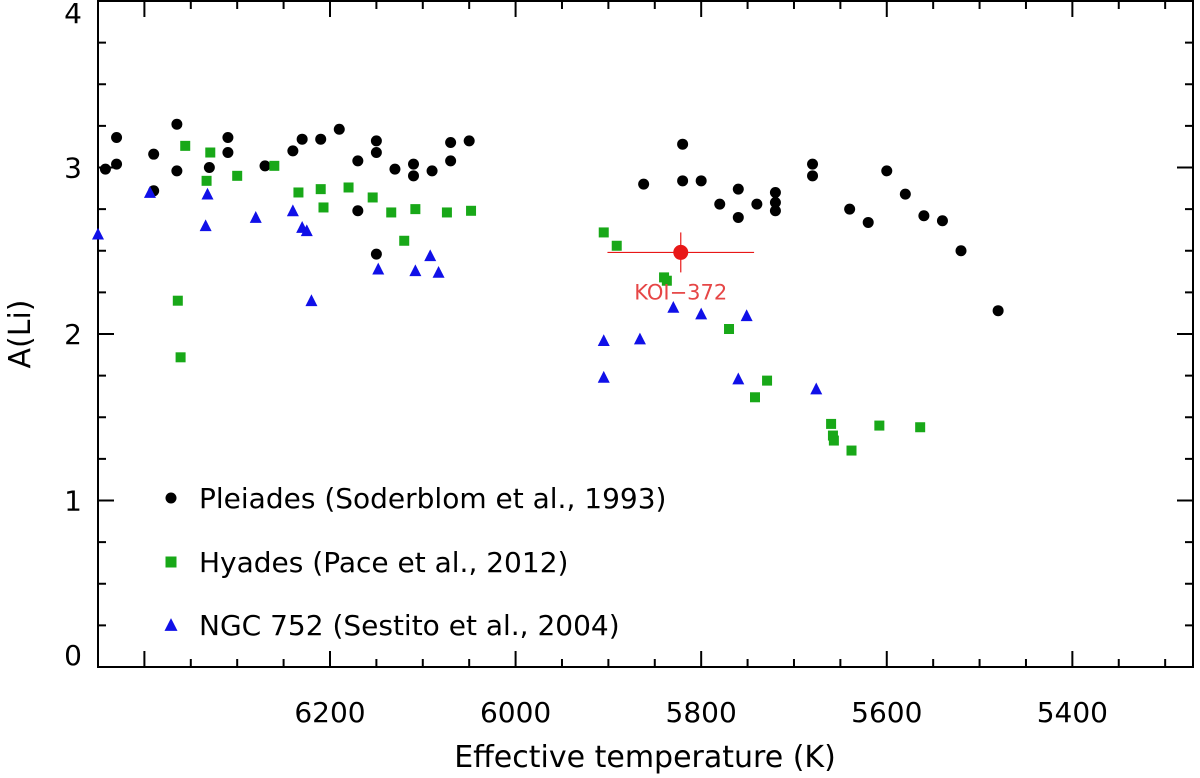  Describe the element at coordinates (645, 757) in the screenshot. I see `x-axis-title: Effective temperature (K)` at that location.